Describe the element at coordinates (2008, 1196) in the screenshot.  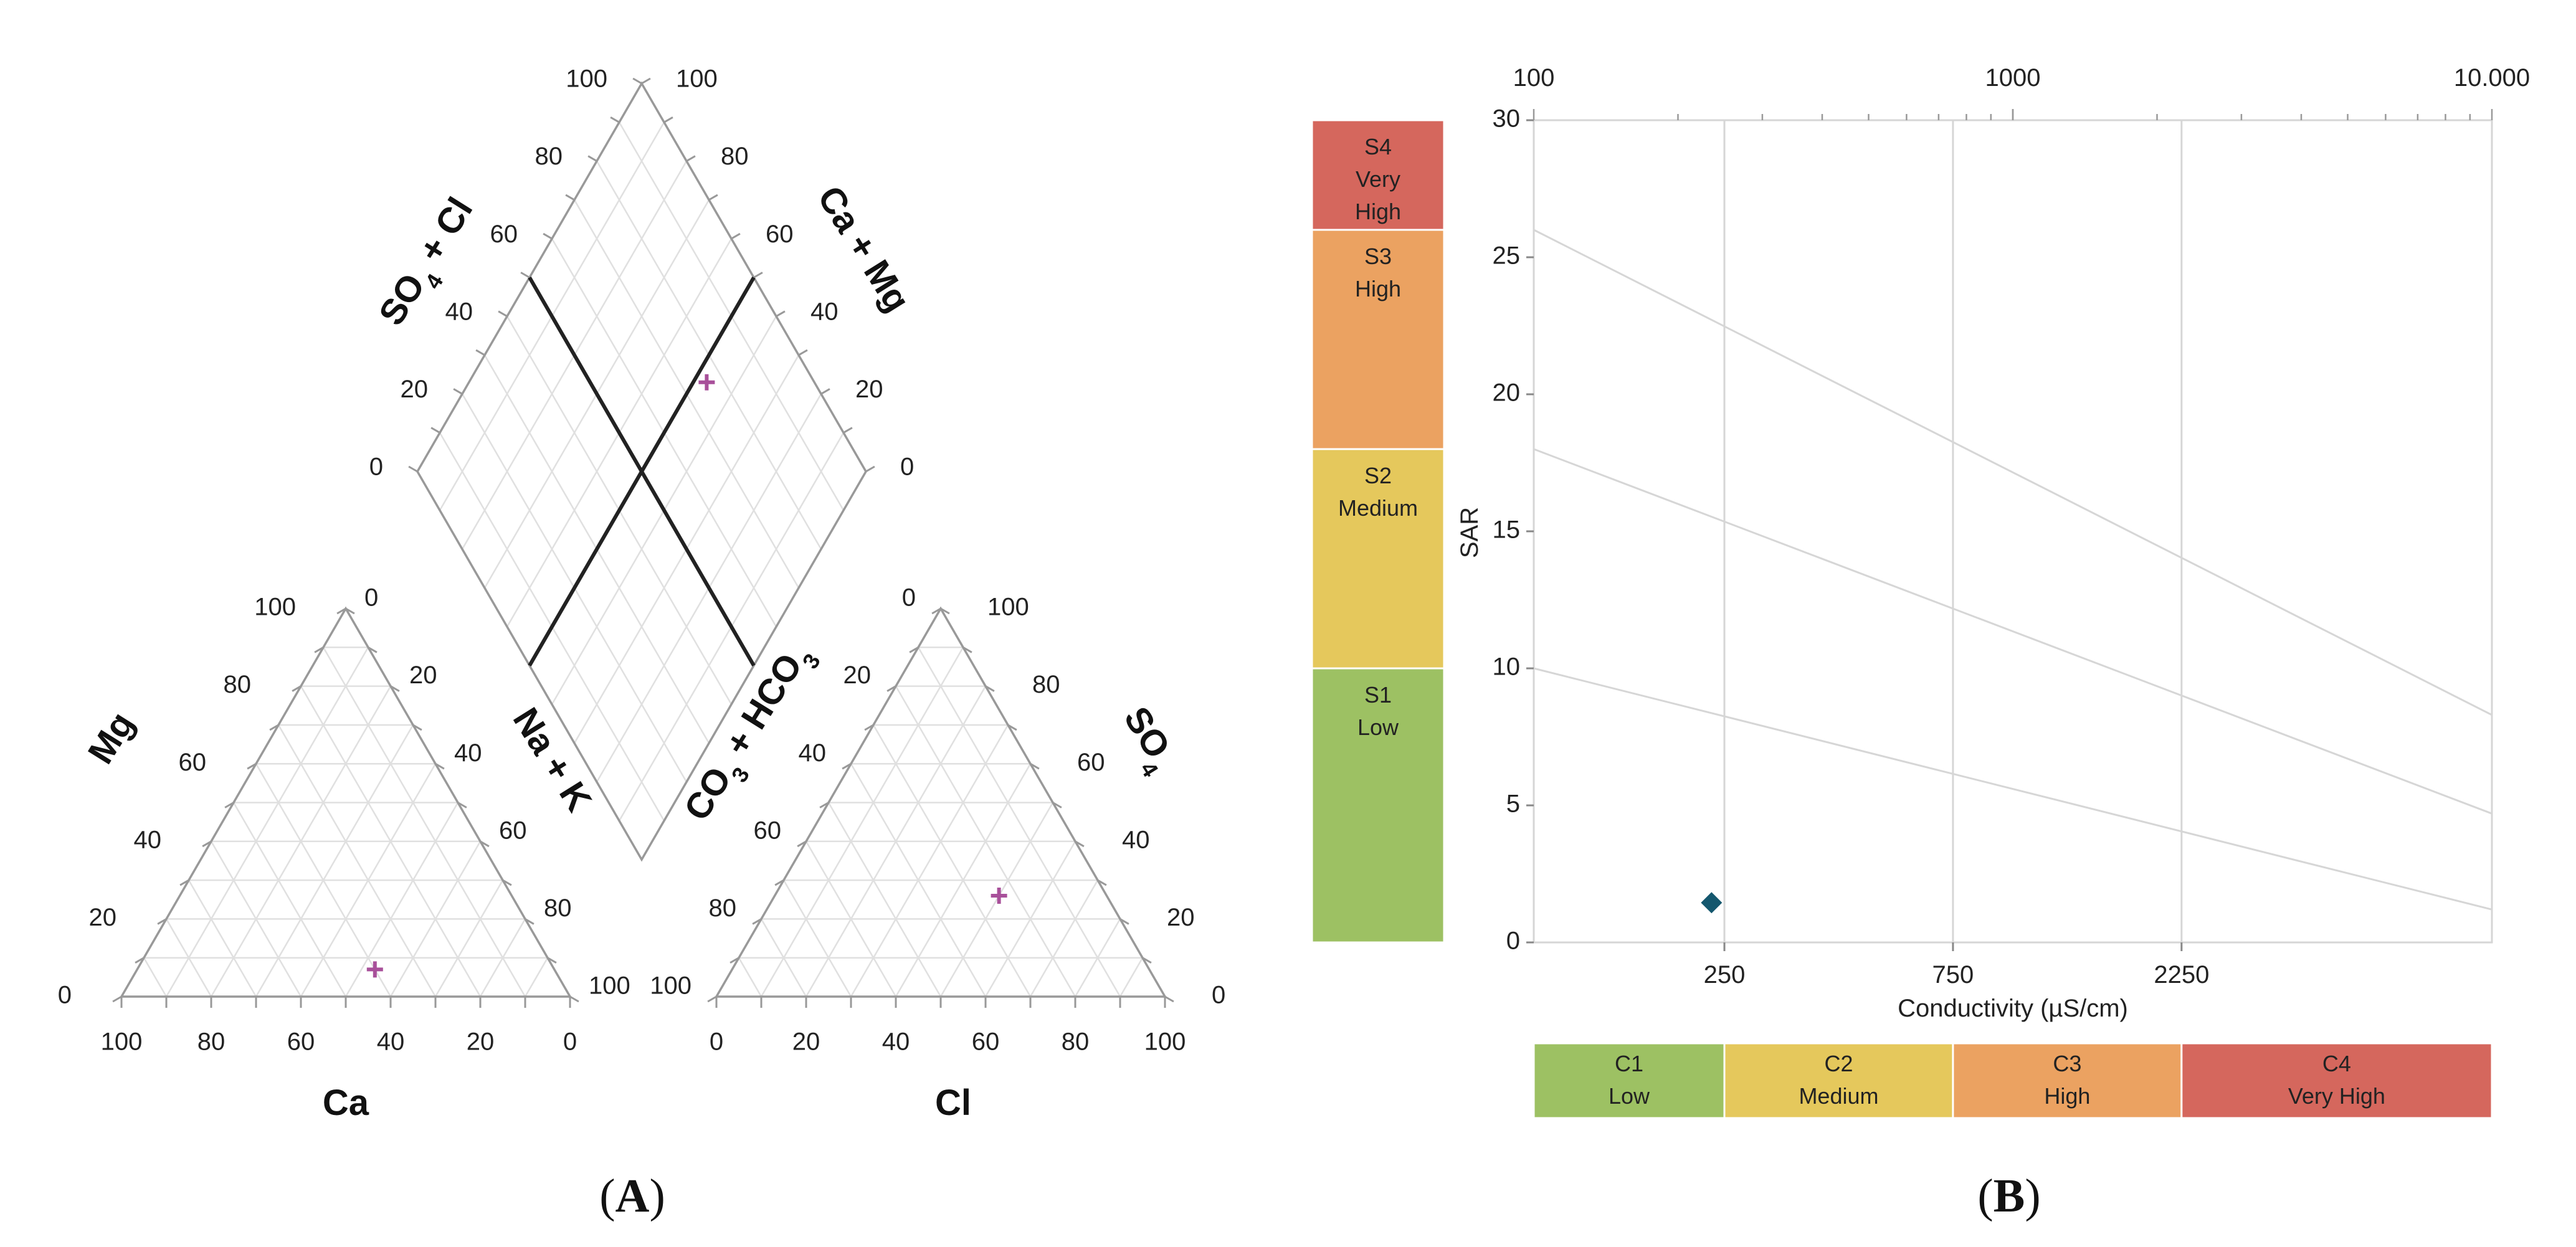
I see `panel-b-caption: (B)` at that location.